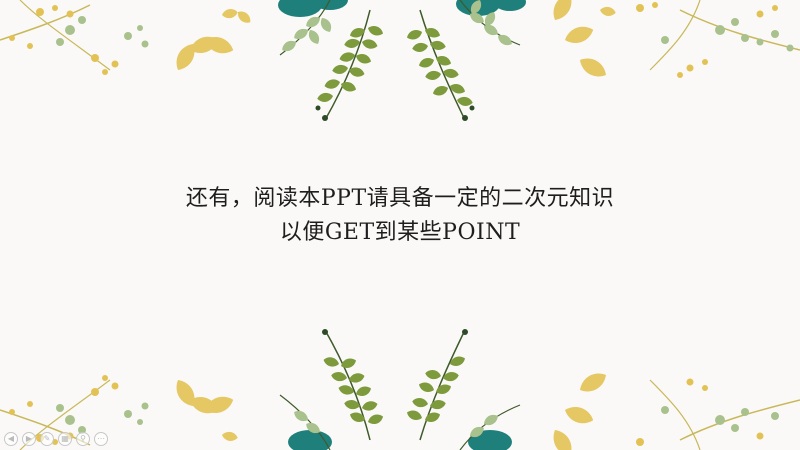 The height and width of the screenshot is (450, 800). What do you see at coordinates (83, 439) in the screenshot?
I see `zoom-icon: ⚲` at bounding box center [83, 439].